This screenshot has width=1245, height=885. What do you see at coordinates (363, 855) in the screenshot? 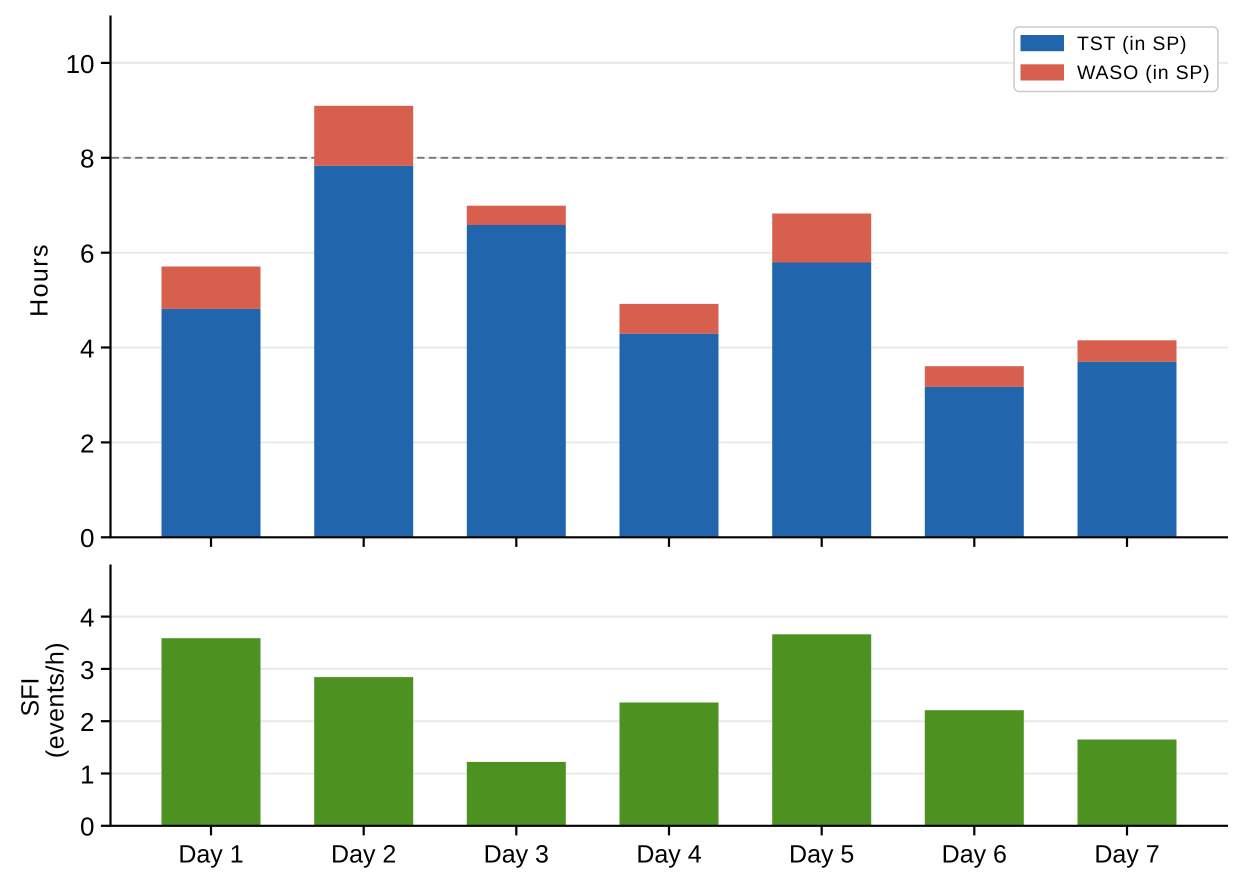
I see `svg-text: Day 2` at bounding box center [363, 855].